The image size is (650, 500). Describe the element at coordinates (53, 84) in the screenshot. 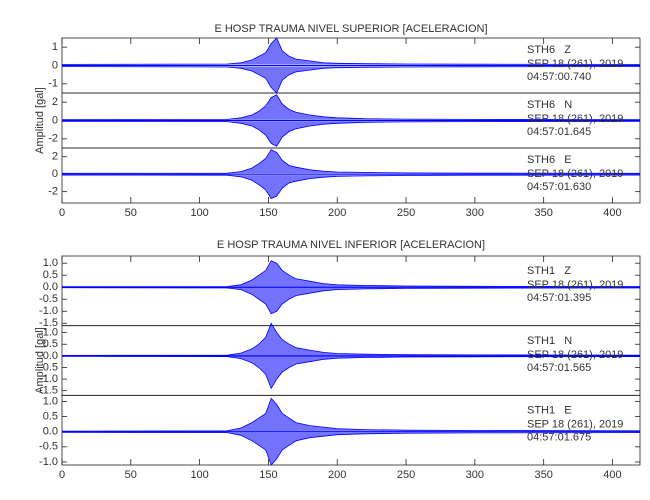

I see `y-tick-label: -1` at that location.